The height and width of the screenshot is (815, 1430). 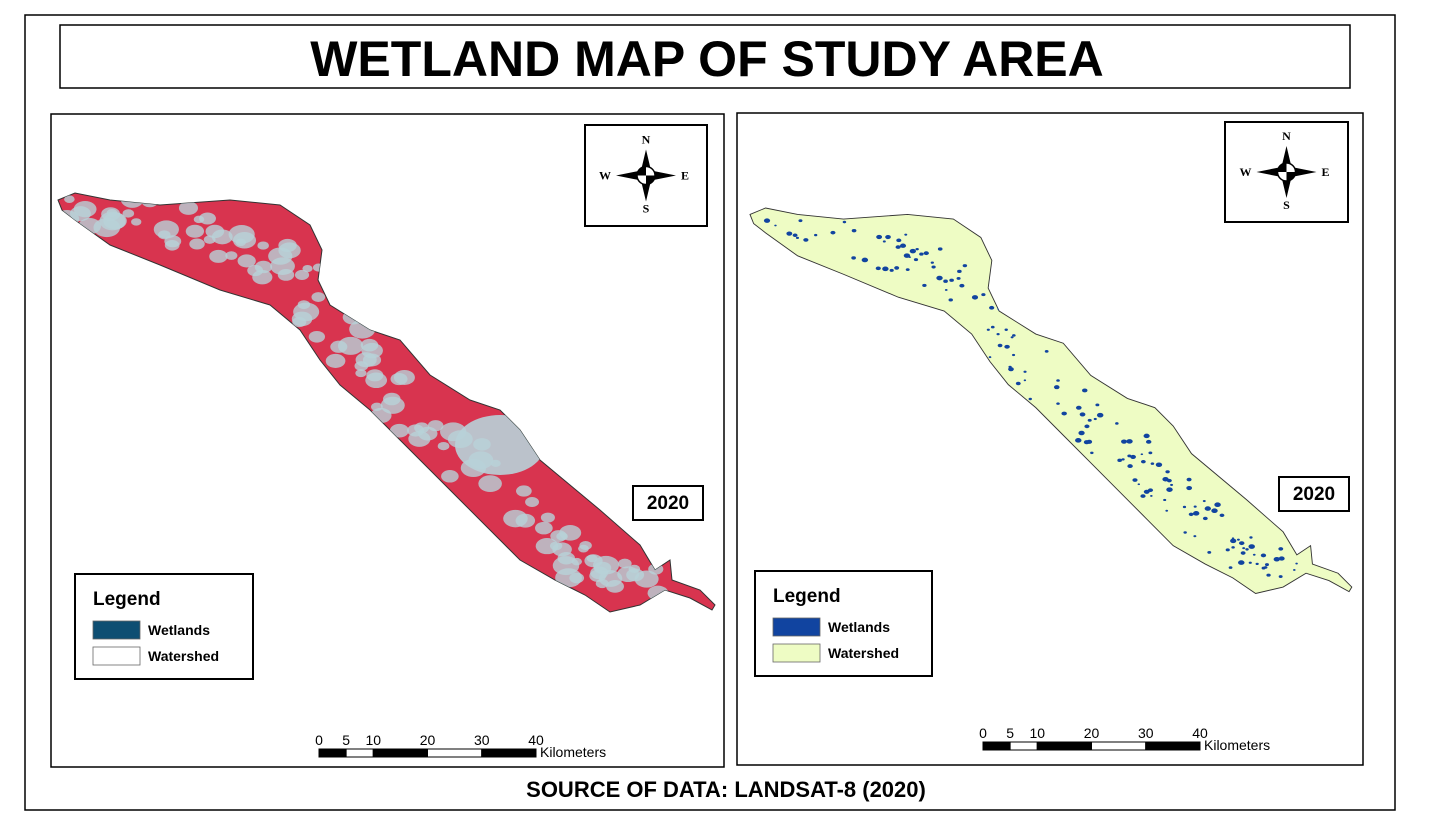 I want to click on compass-letter: W, so click(x=1246, y=172).